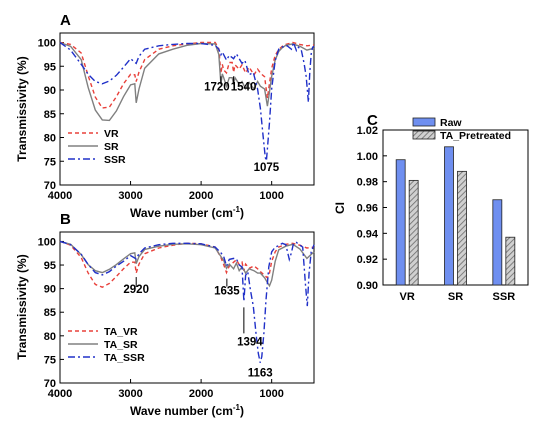  Describe the element at coordinates (65, 20) in the screenshot. I see `panel-a-letter: A` at that location.